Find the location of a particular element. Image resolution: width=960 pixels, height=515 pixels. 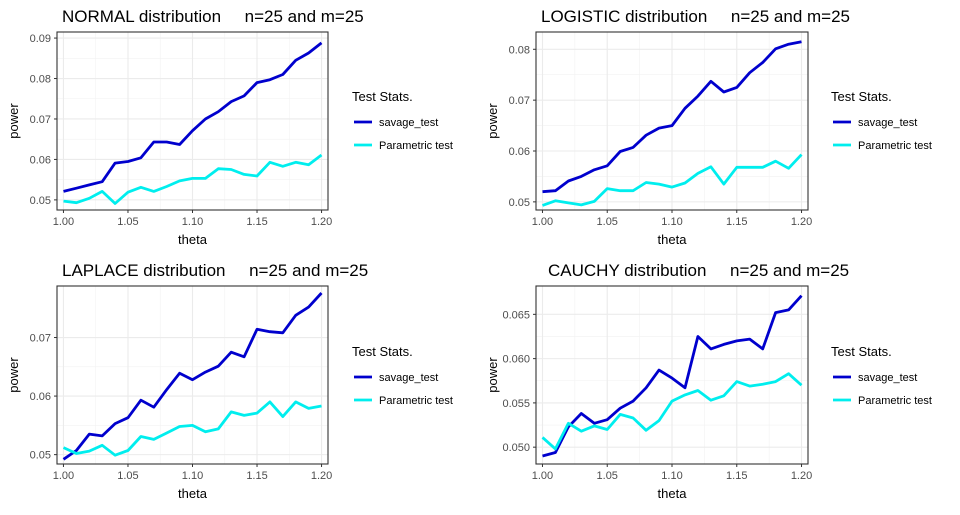

chart-title: NORMAL distribution n=25 and m=25 is located at coordinates (213, 16).